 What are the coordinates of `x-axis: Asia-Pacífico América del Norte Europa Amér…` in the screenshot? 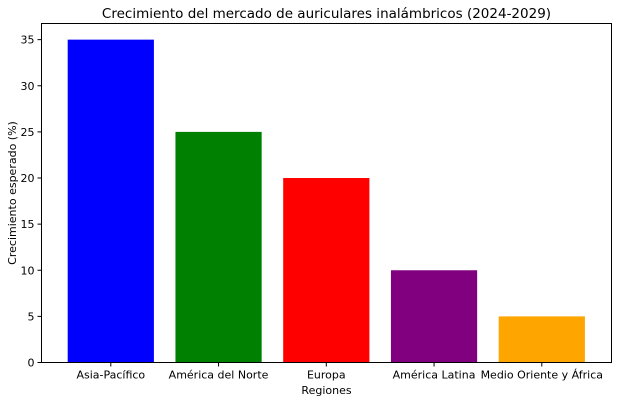 It's located at (339, 372).